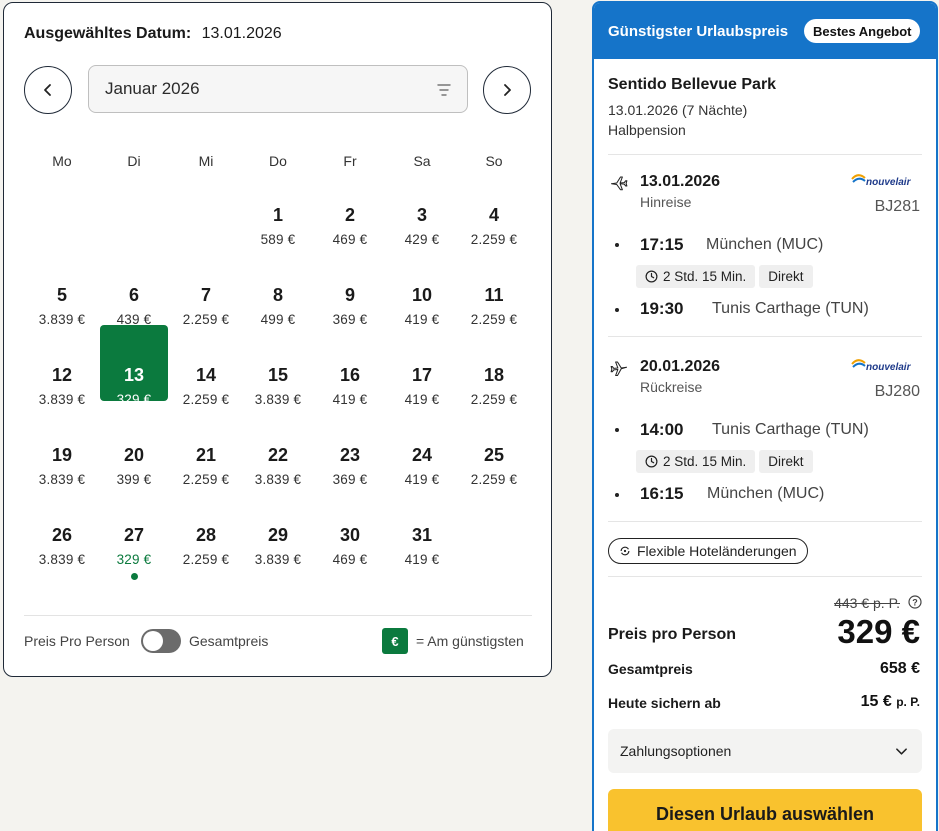  What do you see at coordinates (889, 182) in the screenshot?
I see `svg-text: nouvelair` at bounding box center [889, 182].